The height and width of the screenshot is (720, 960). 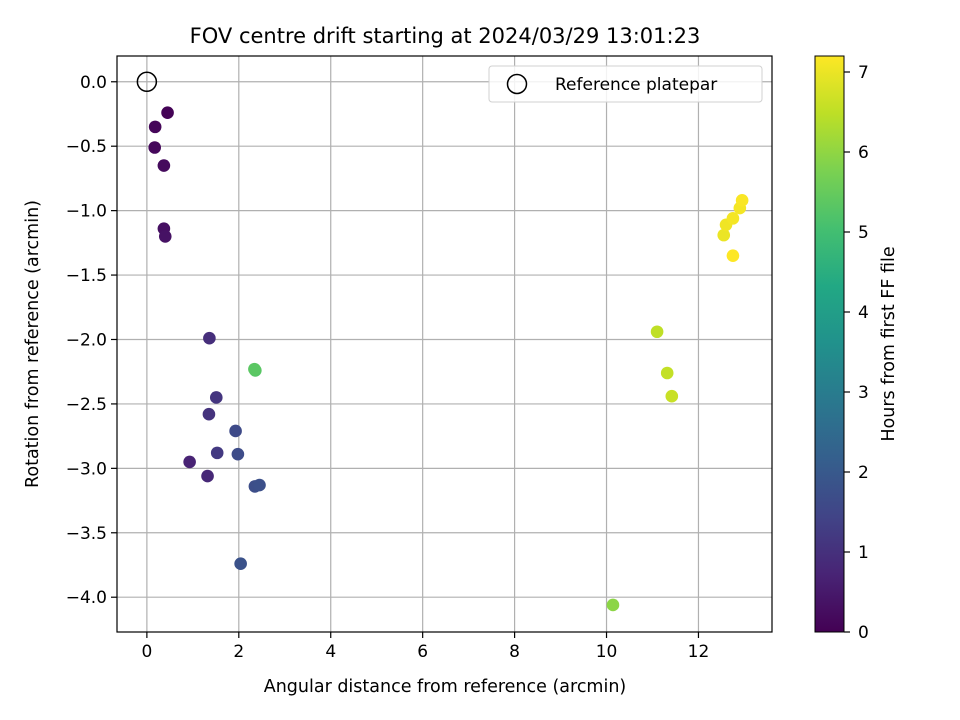 I want to click on y-axis-label: Rotation from reference (arcmin), so click(x=33, y=344).